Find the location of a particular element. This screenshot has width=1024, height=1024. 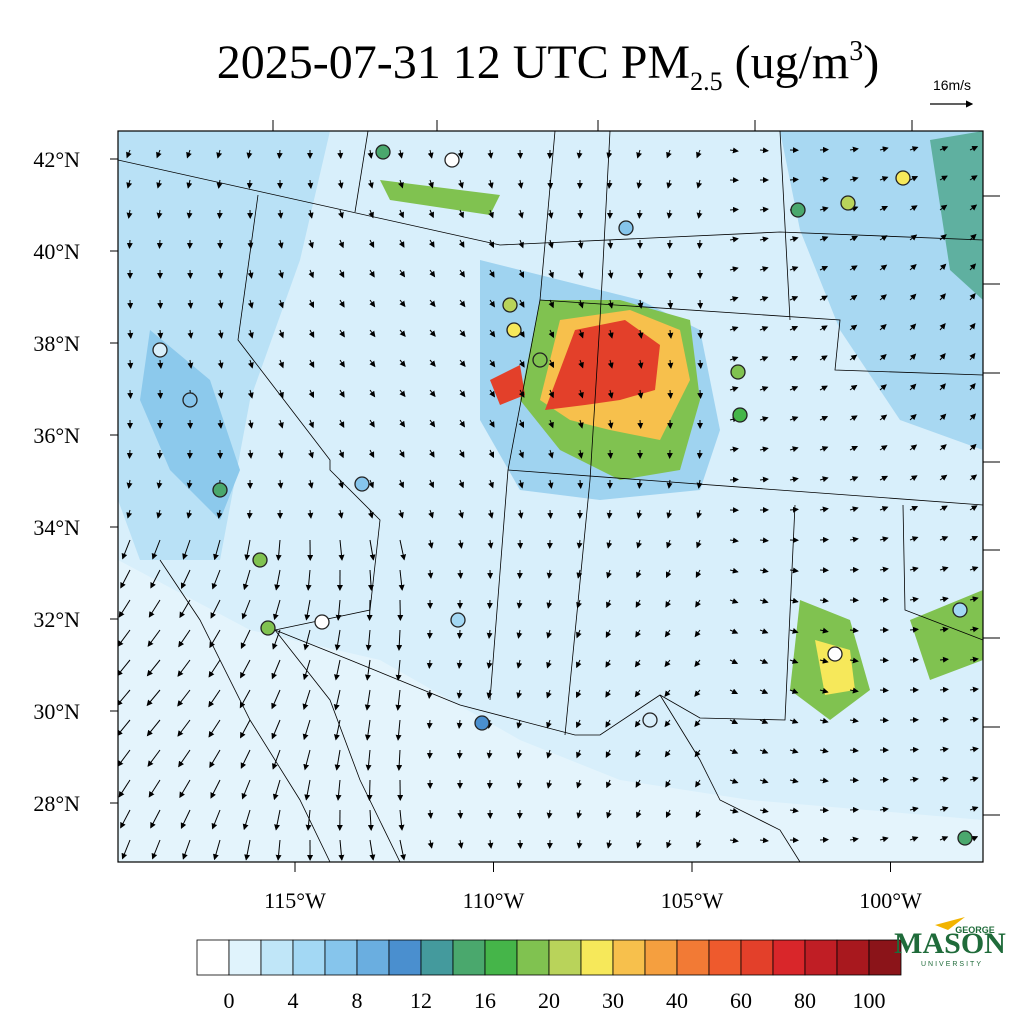

field is located at coordinates (956, 215).